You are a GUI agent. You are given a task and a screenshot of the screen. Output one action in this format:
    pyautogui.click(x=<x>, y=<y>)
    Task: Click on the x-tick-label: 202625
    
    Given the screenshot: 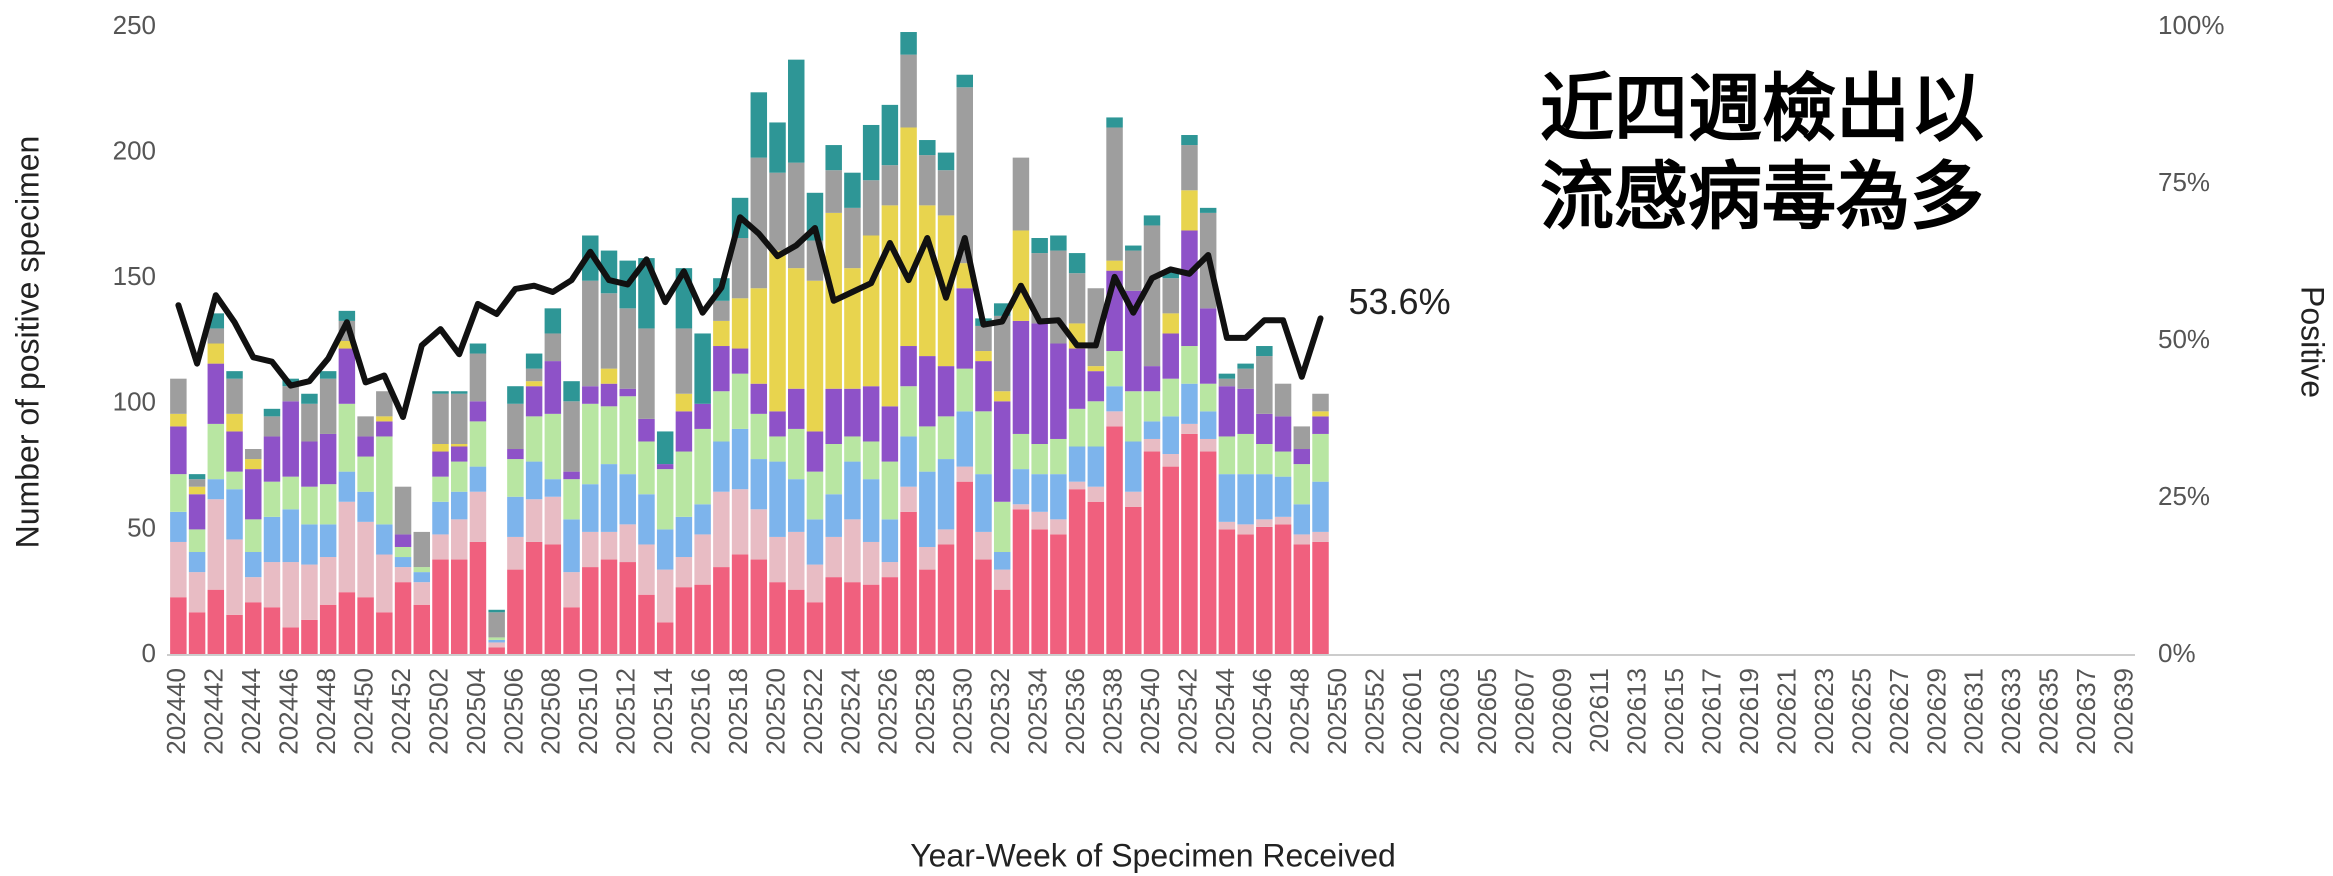 What is the action you would take?
    pyautogui.click(x=1861, y=711)
    